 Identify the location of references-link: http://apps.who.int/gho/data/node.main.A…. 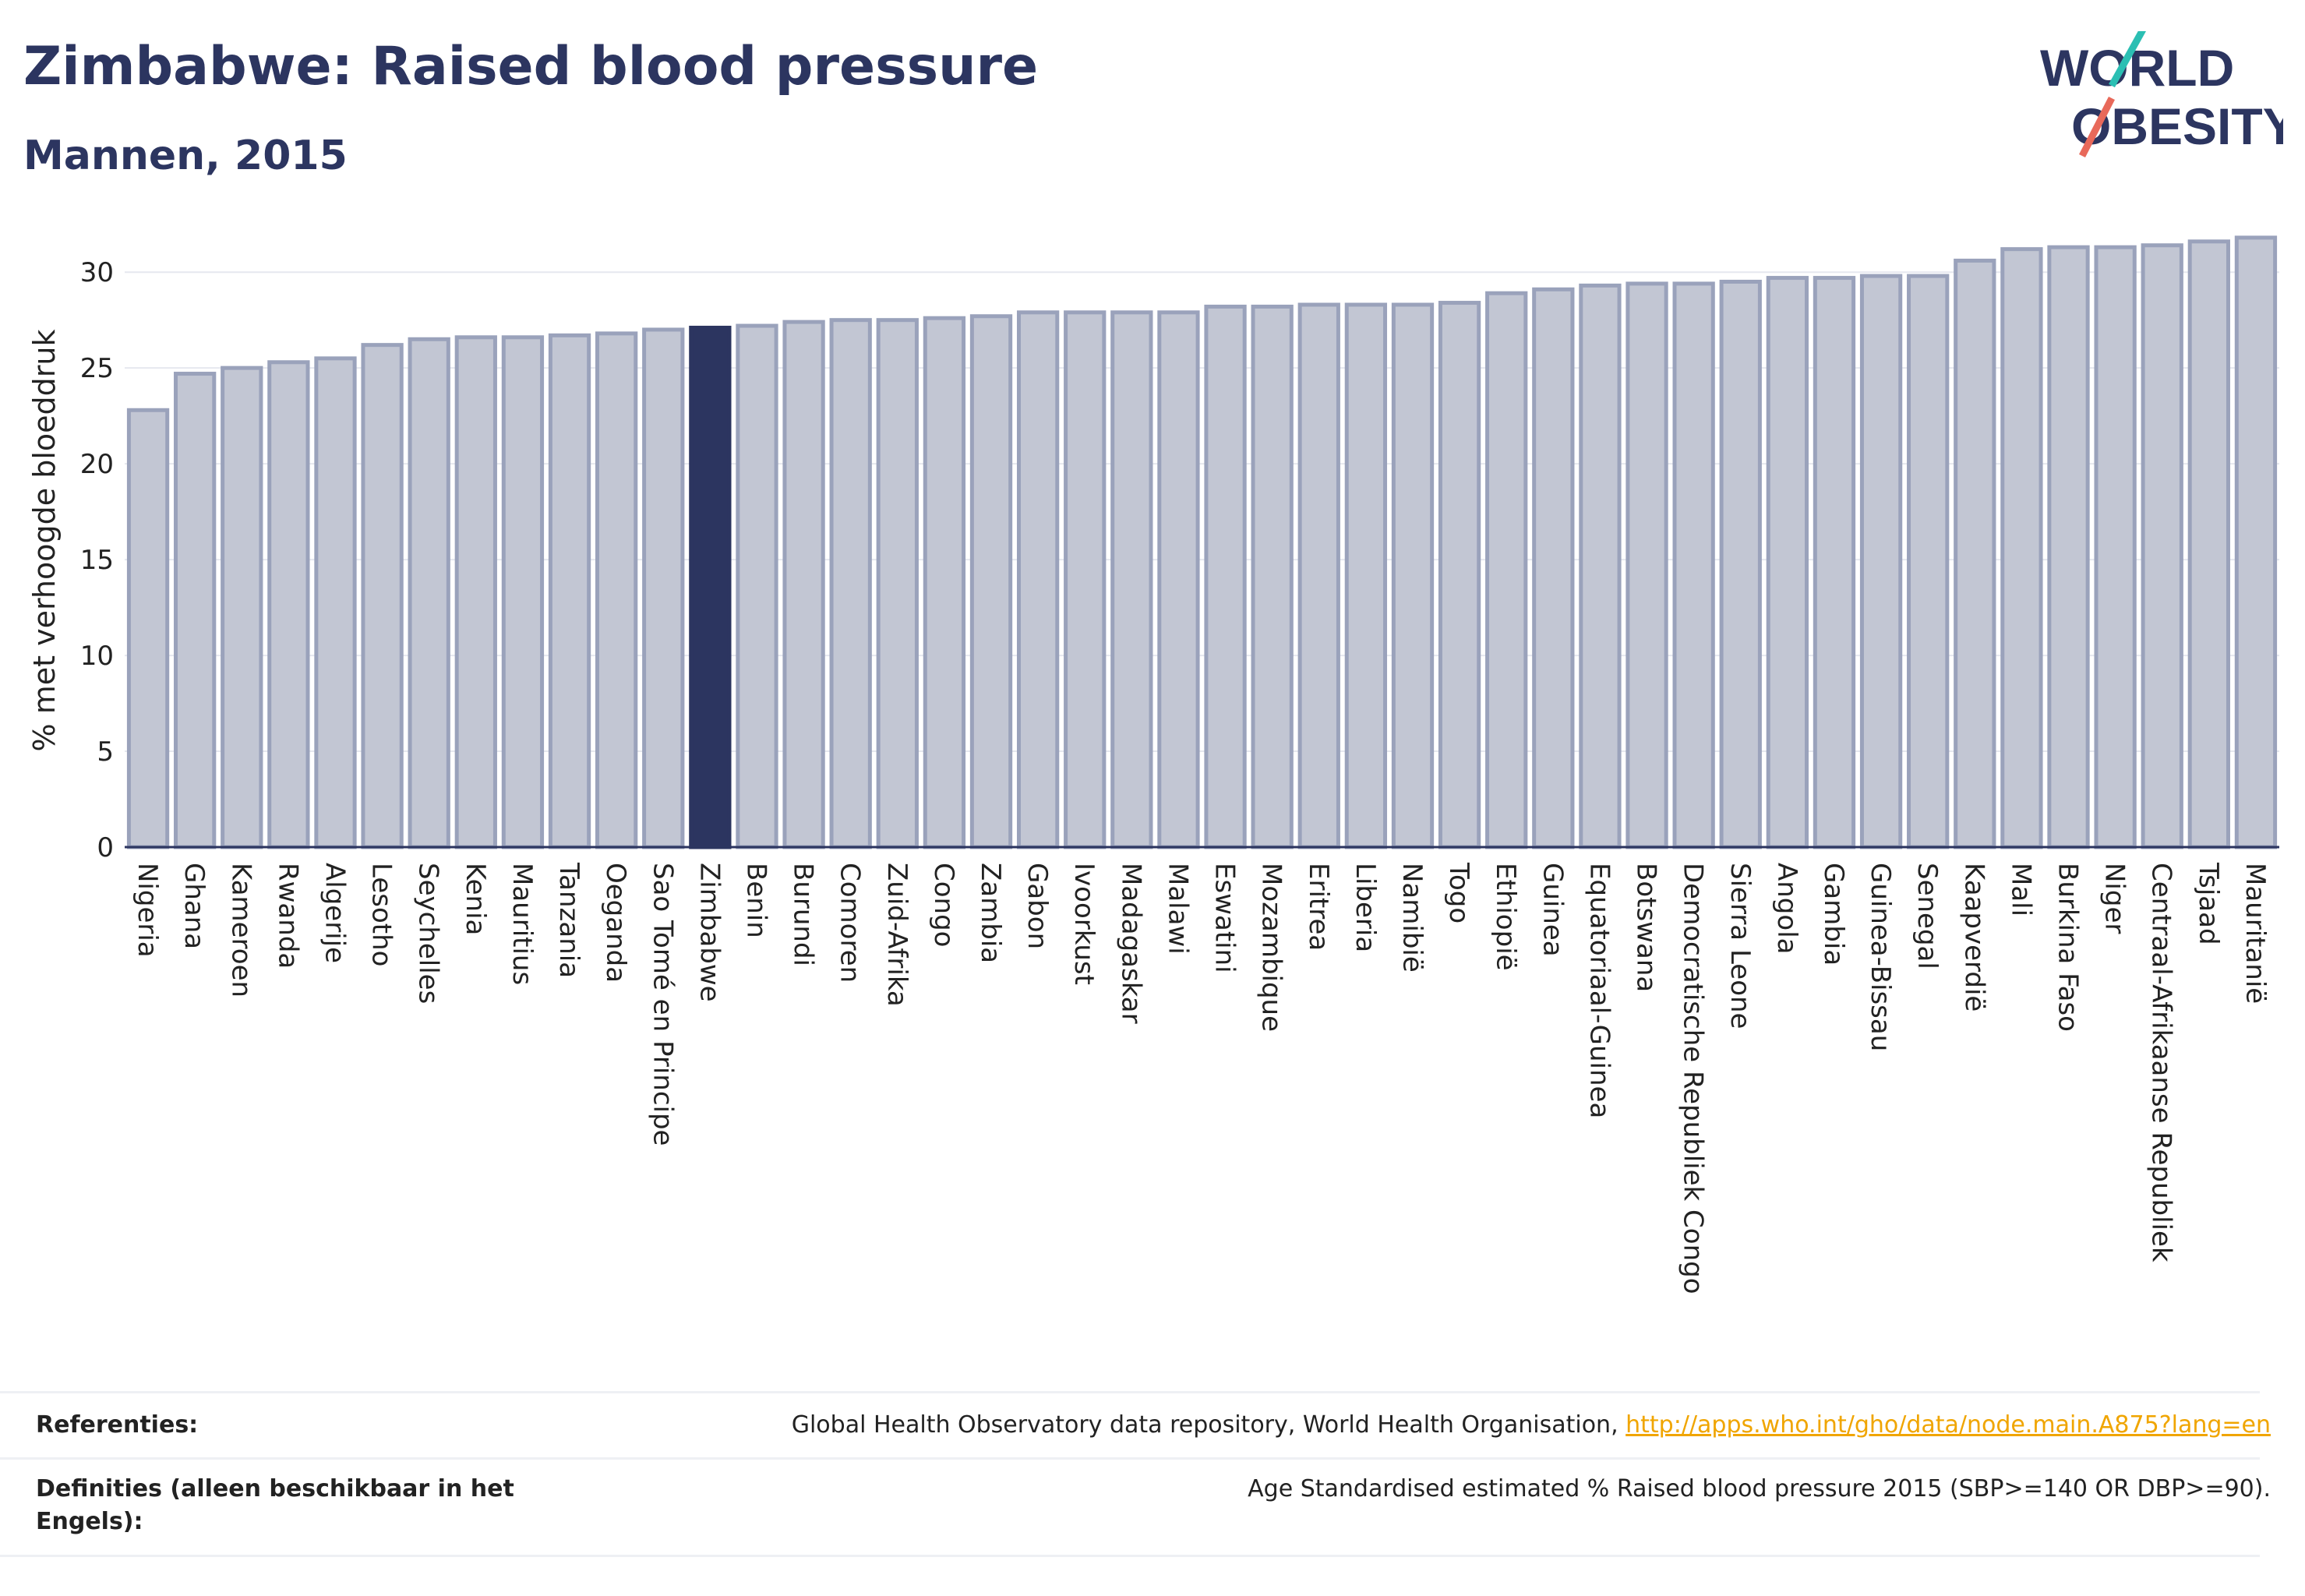
(1949, 1425).